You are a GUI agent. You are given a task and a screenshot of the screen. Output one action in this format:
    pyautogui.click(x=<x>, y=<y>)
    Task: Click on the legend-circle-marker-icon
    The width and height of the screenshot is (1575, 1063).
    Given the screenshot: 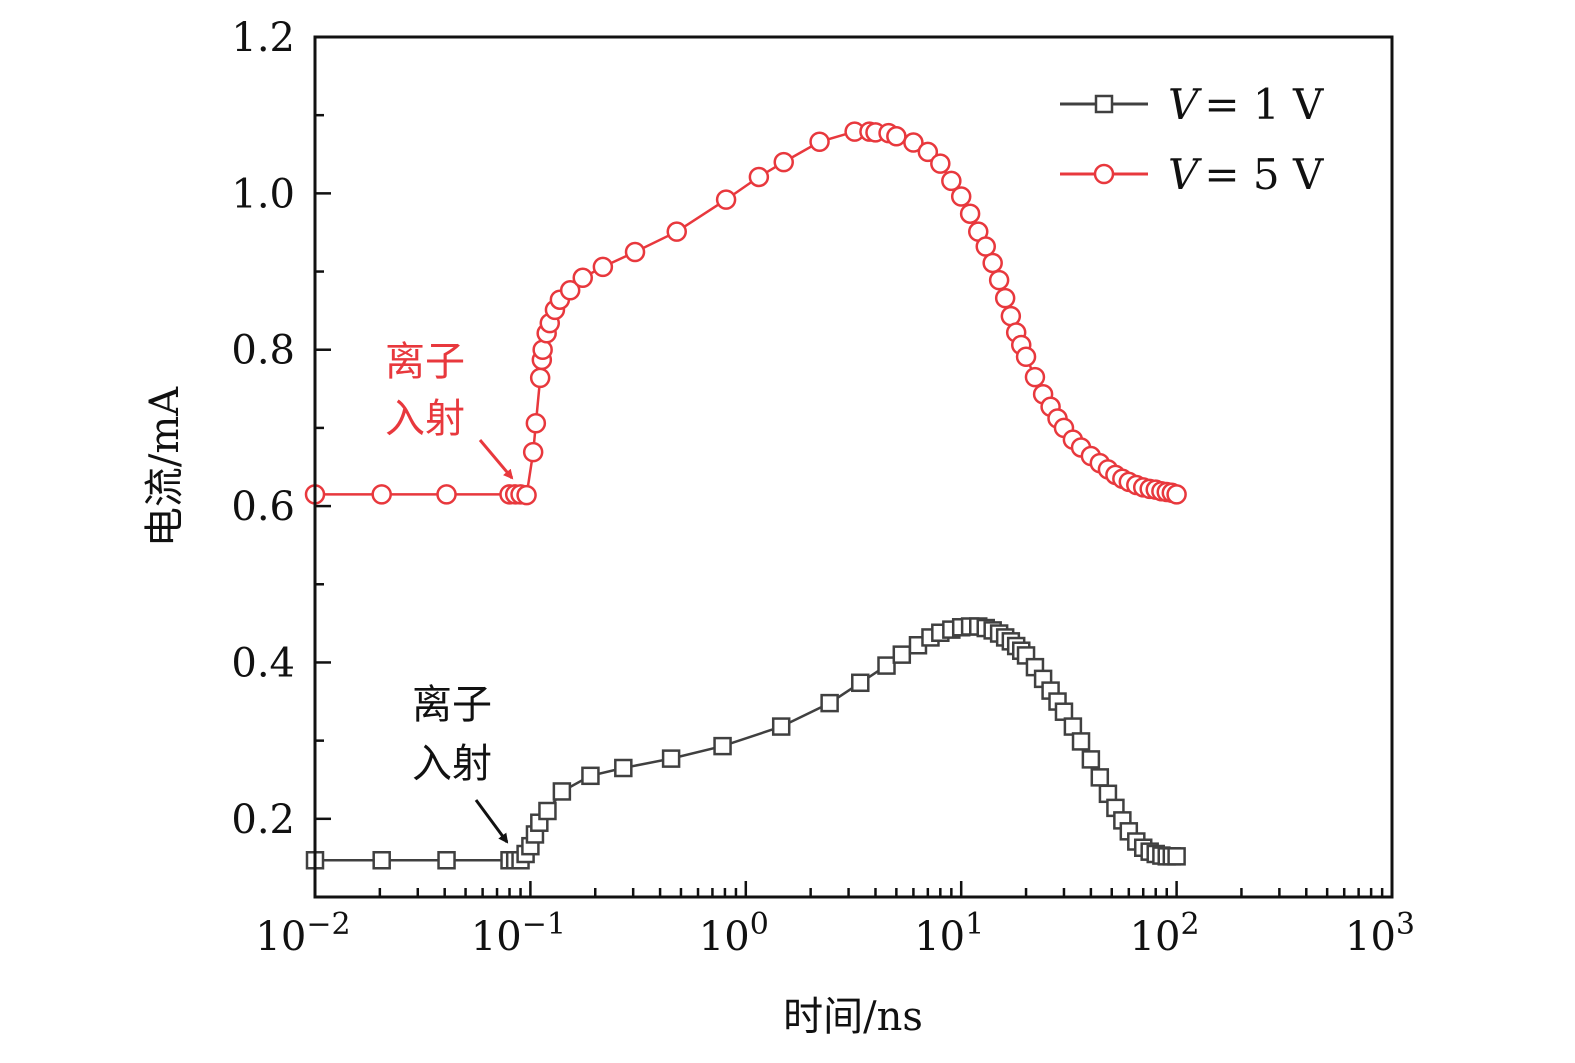 What is the action you would take?
    pyautogui.click(x=1104, y=174)
    